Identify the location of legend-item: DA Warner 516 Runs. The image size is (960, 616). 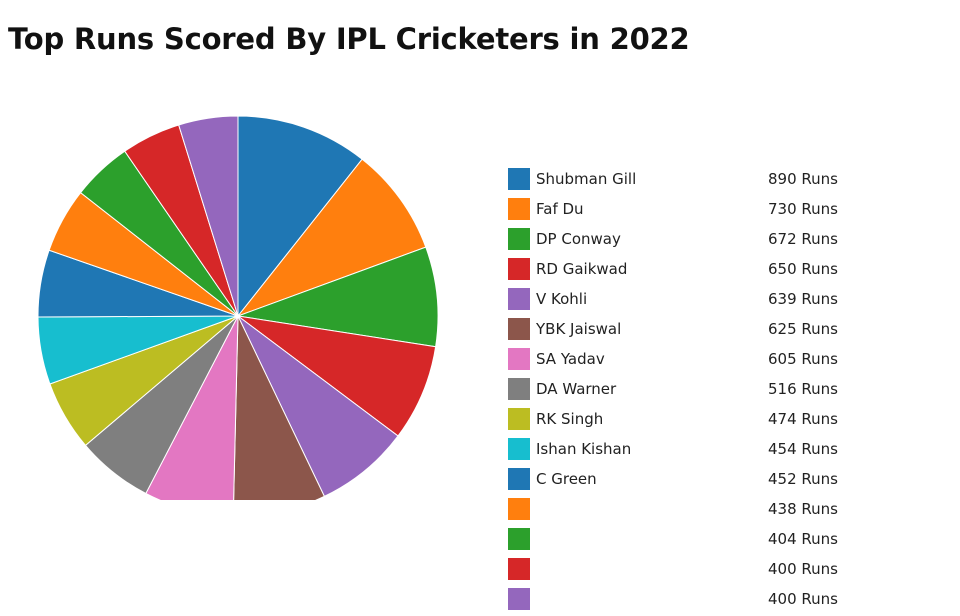
(728, 391).